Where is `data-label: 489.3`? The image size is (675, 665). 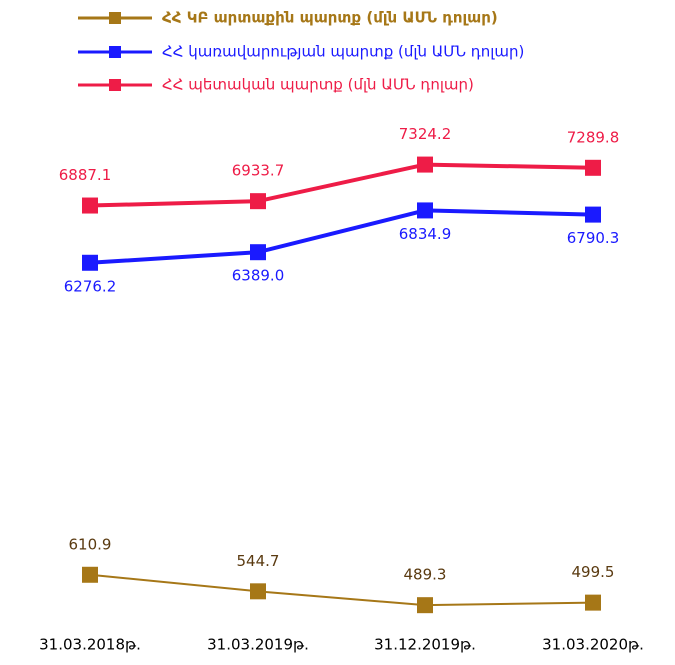
data-label: 489.3 is located at coordinates (425, 575).